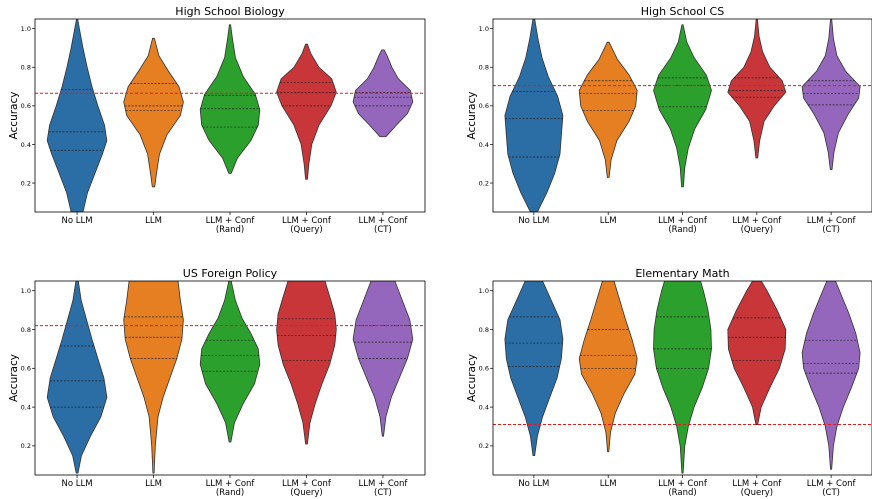  I want to click on chart-title: High School Biology, so click(230, 11).